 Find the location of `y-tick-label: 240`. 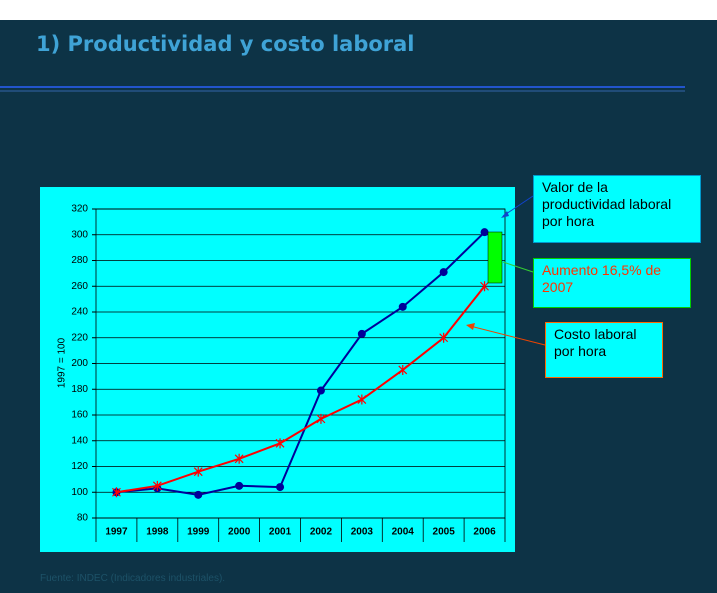

y-tick-label: 240 is located at coordinates (79, 312).